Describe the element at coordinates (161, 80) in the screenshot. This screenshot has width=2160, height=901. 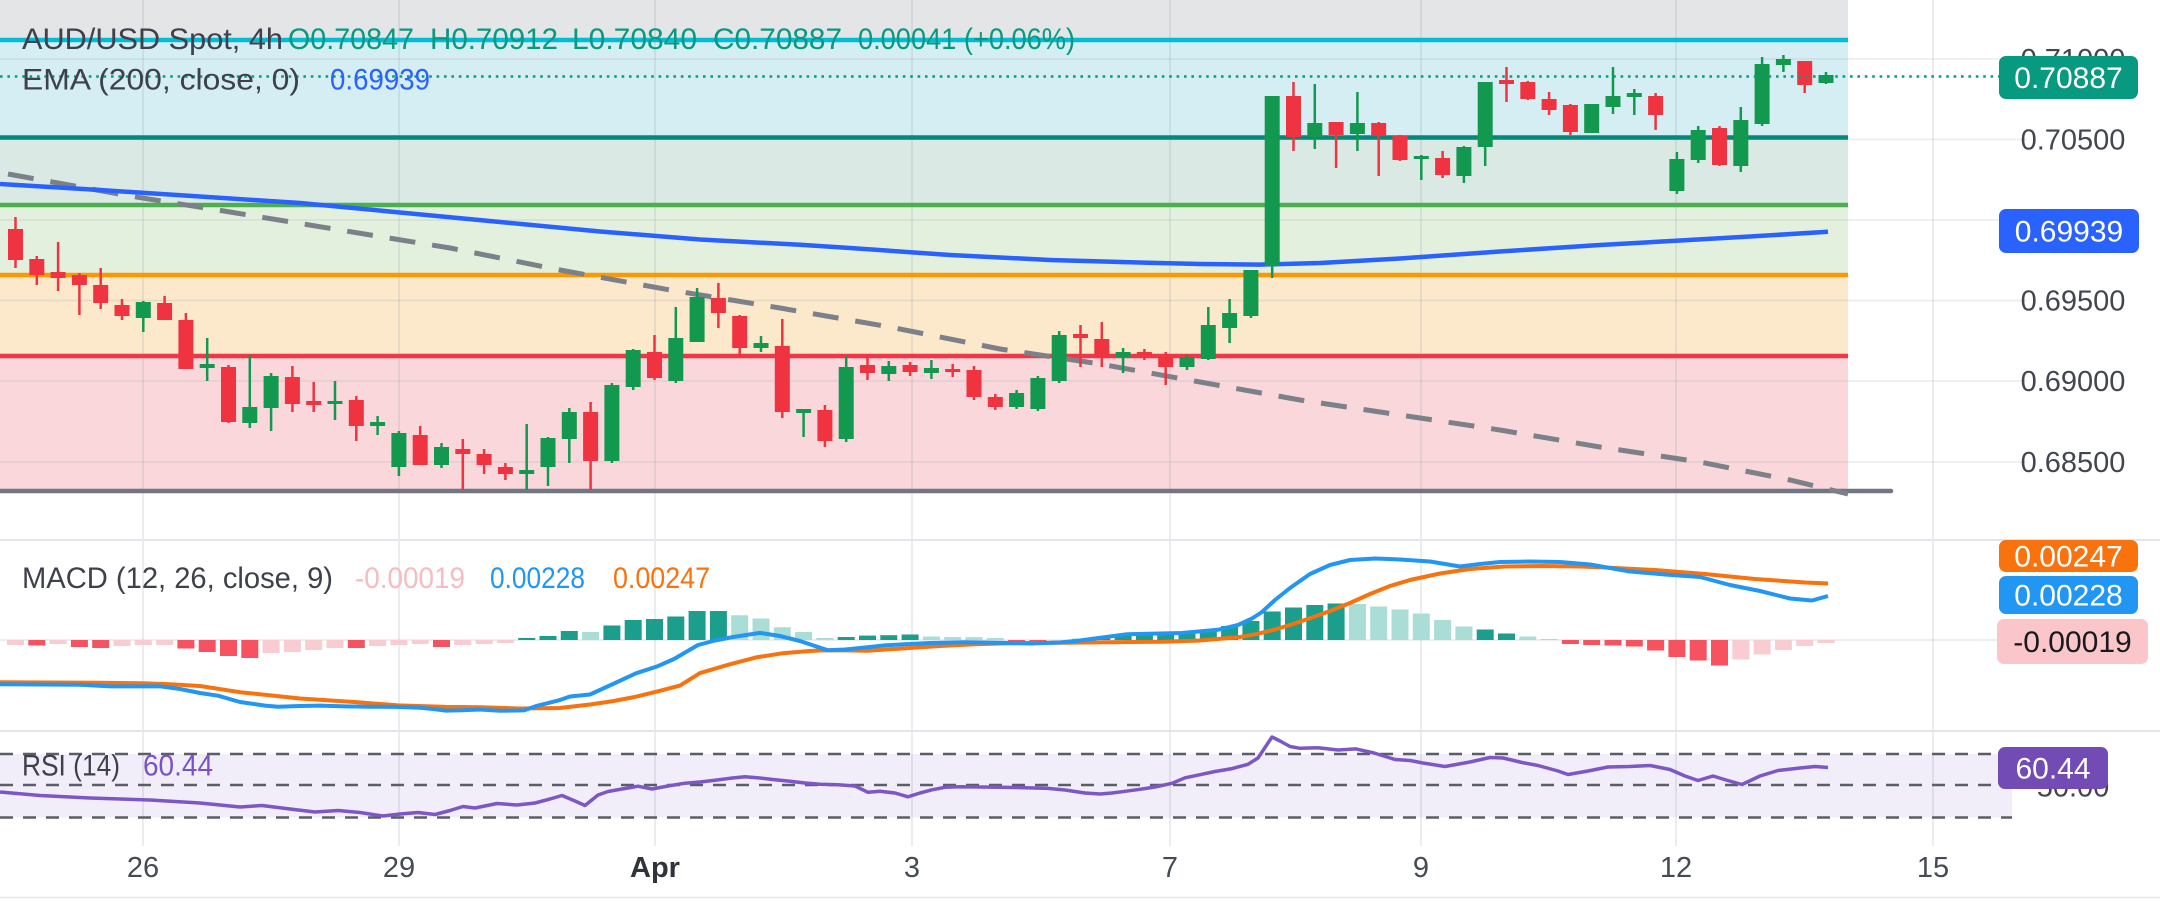
I see `svg-text: EMA (200, close, 0)` at that location.